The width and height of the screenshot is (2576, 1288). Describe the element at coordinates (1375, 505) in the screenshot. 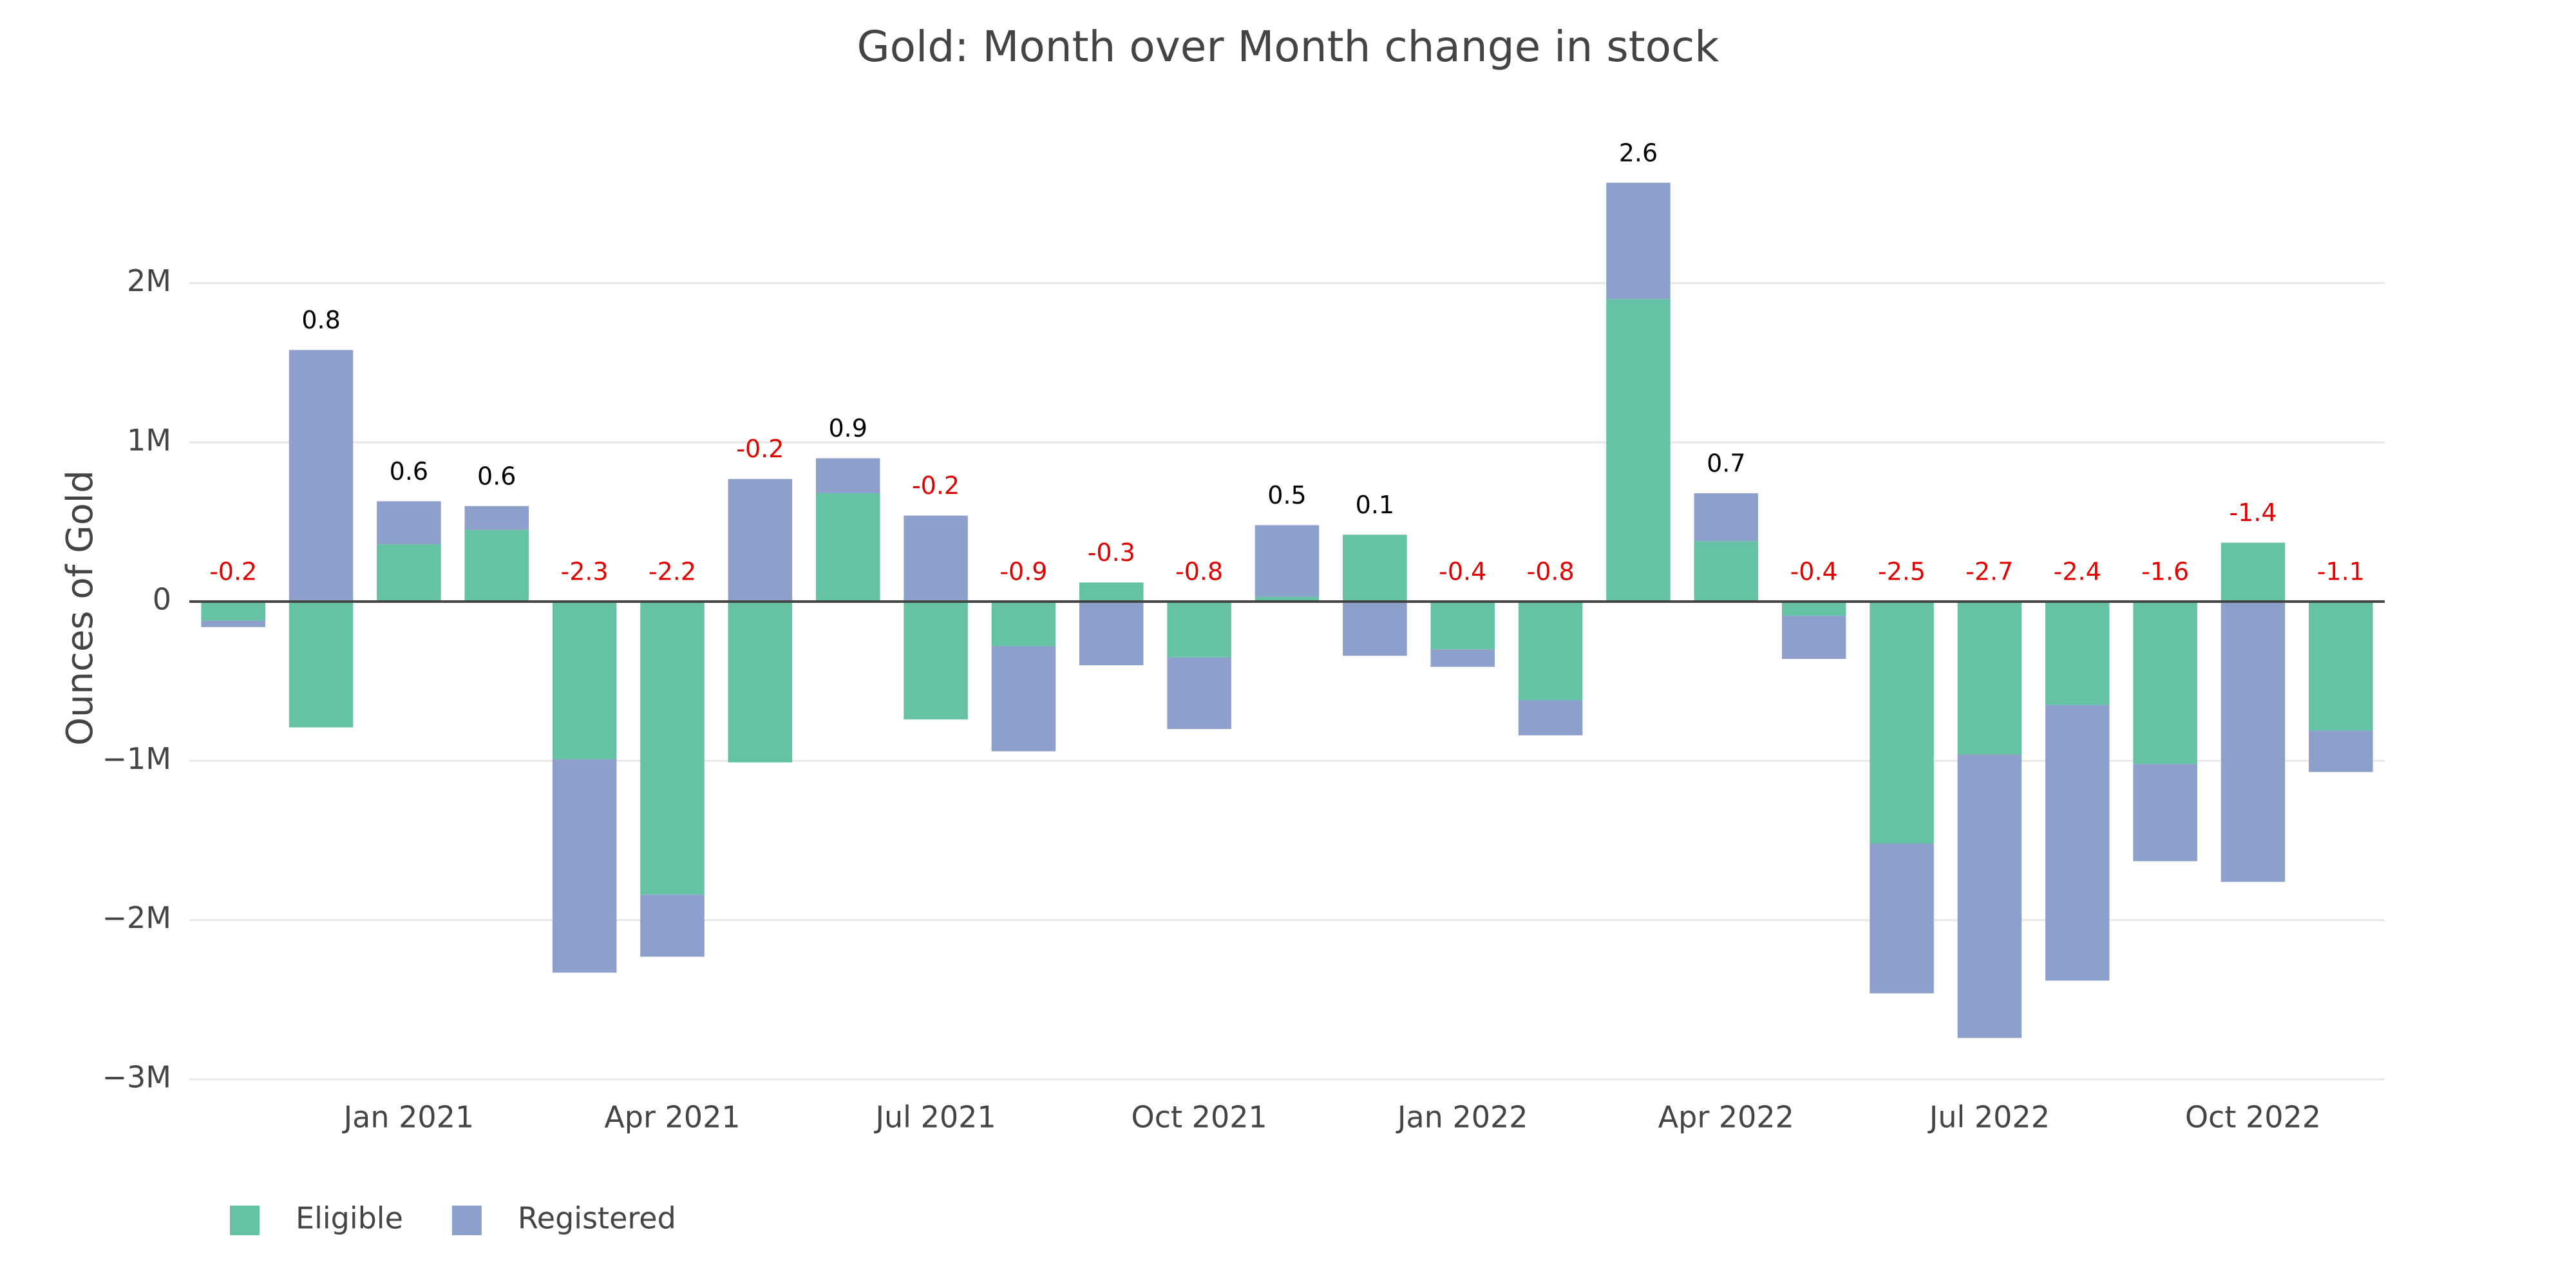

I see `total-label: 0.1` at that location.